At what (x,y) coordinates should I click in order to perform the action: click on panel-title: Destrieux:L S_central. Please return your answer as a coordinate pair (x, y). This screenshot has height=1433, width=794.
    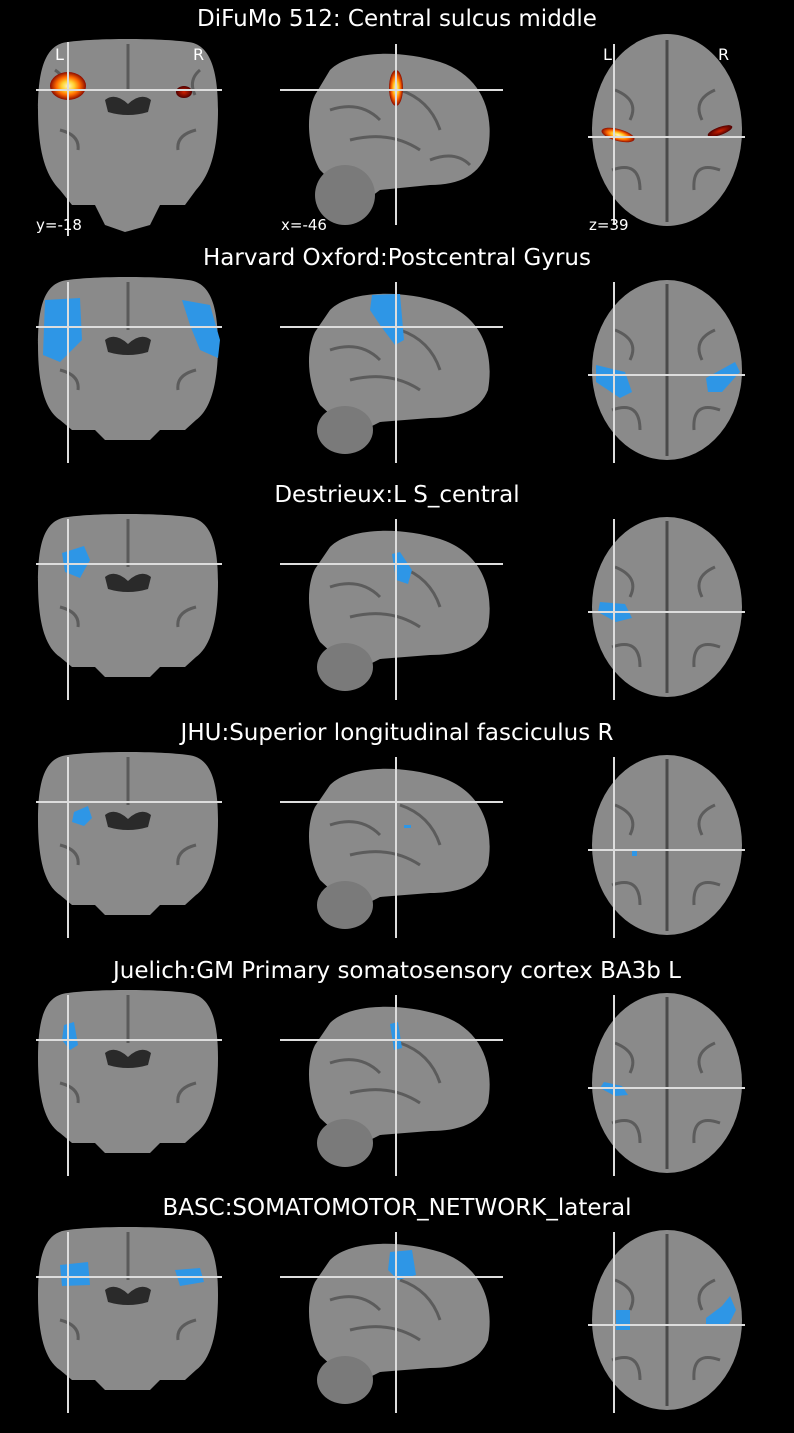
    Looking at the image, I should click on (397, 495).